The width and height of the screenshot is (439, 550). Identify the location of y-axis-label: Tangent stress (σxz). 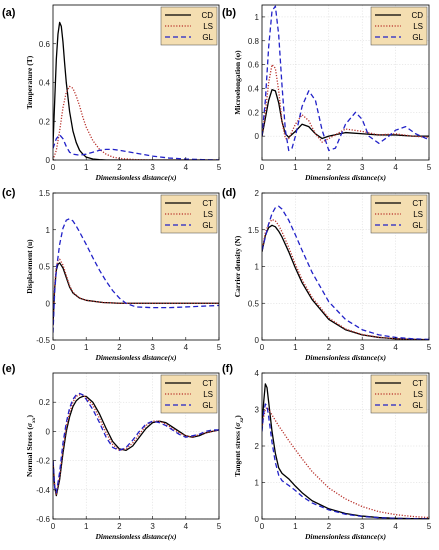
(239, 446).